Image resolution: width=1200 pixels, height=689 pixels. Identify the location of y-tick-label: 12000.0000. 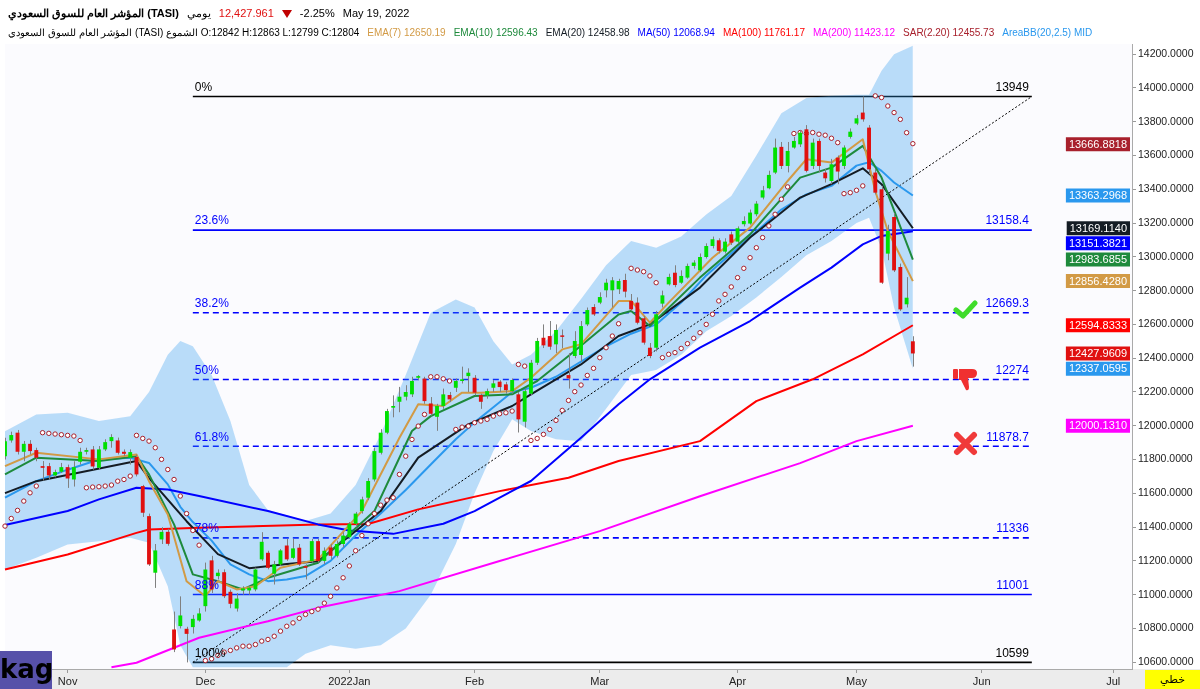
(1166, 424).